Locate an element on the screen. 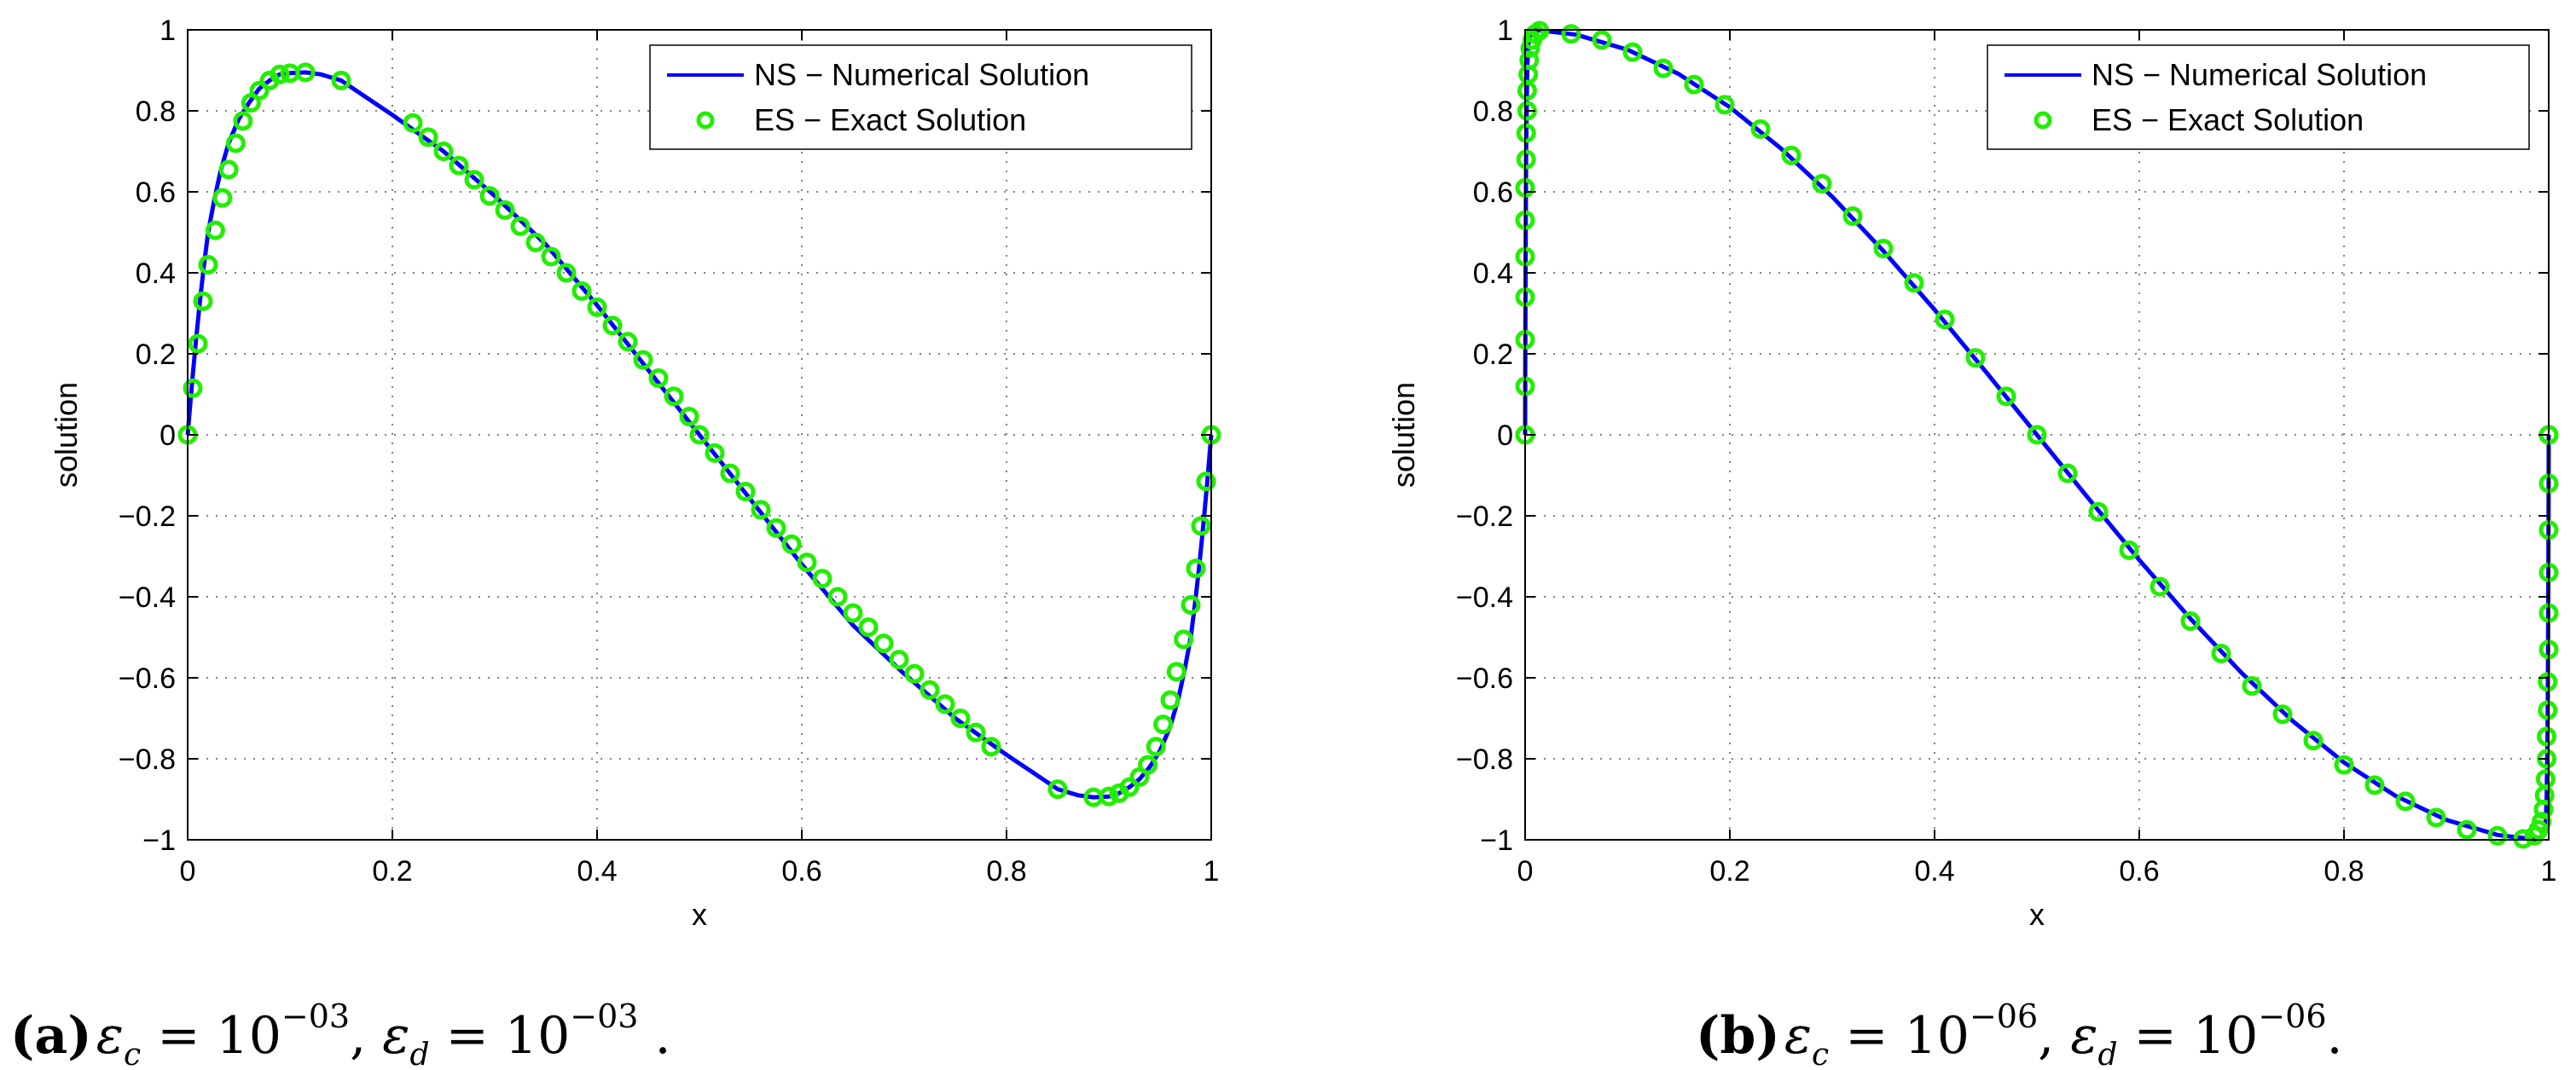 This screenshot has width=2576, height=1070. legend-entry-ns-a: NS − Numerical Solution is located at coordinates (921, 75).